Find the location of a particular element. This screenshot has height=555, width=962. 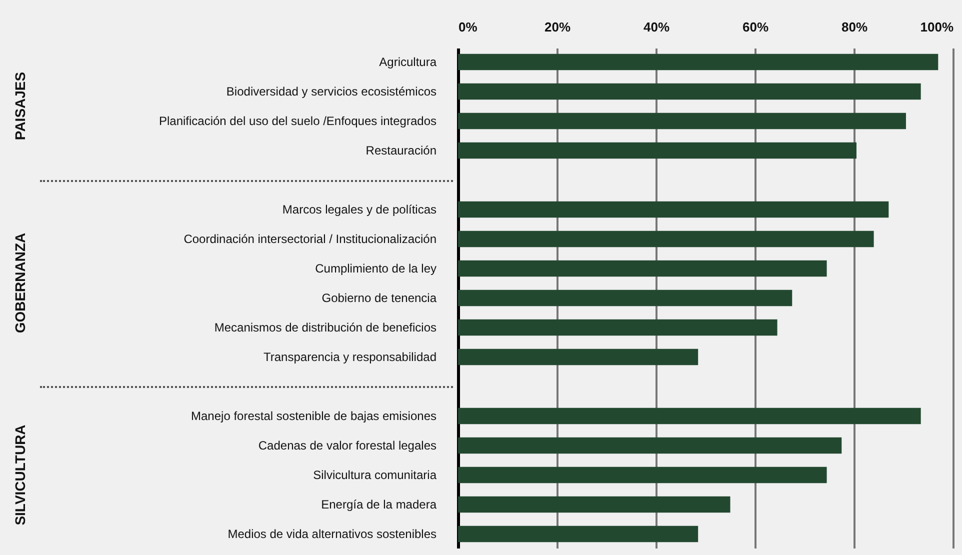

y-tick-label: Mecanismos de distribución de beneficios is located at coordinates (325, 327).